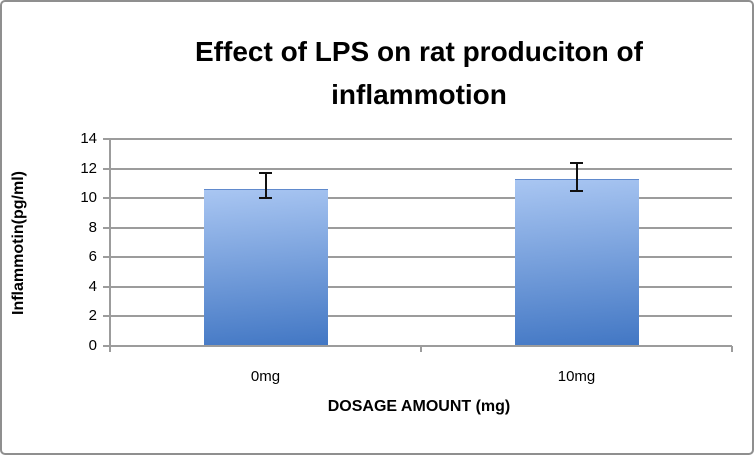  What do you see at coordinates (92, 227) in the screenshot?
I see `y-tick-label-8: 8` at bounding box center [92, 227].